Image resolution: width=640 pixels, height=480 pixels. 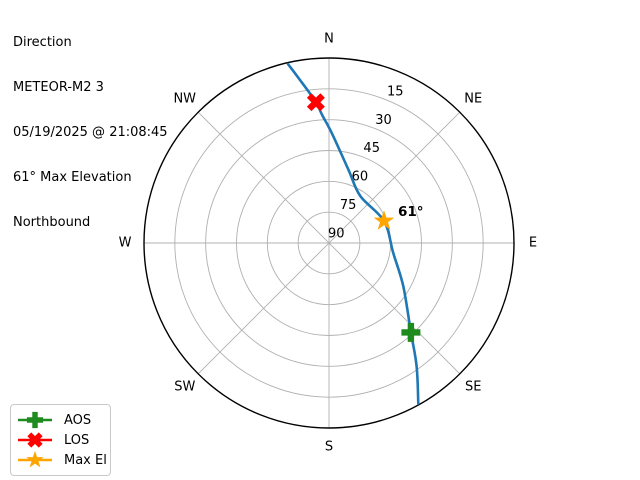 I want to click on aos-marker-icon, so click(x=35, y=420).